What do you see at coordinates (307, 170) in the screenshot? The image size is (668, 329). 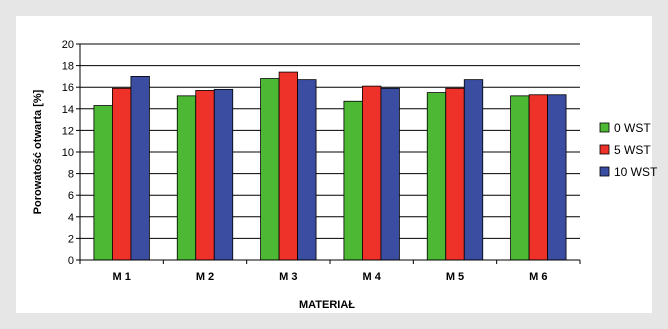 I see `bar-10-wst-m3` at bounding box center [307, 170].